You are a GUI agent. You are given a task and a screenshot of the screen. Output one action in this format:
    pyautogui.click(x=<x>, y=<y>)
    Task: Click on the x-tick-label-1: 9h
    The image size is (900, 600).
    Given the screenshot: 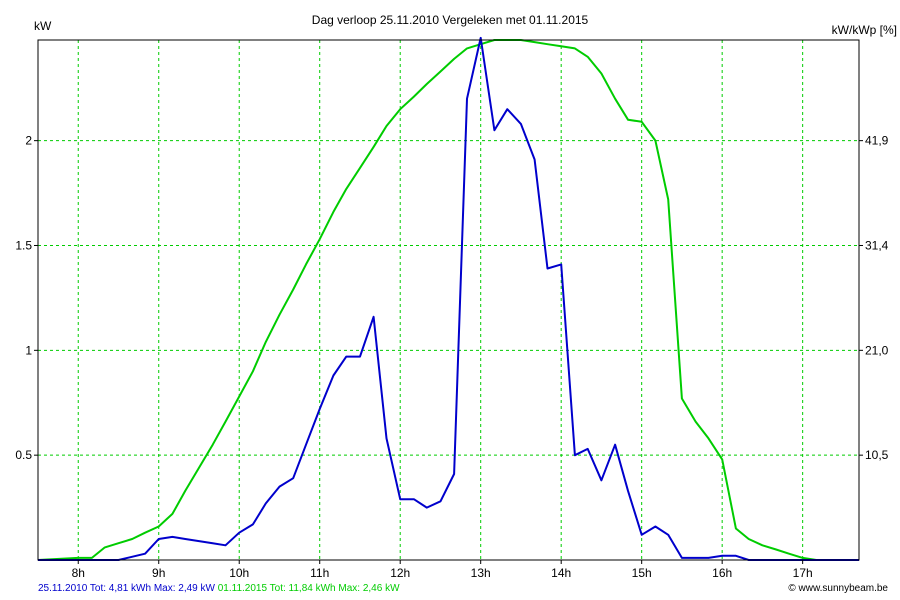 What is the action you would take?
    pyautogui.click(x=158, y=573)
    